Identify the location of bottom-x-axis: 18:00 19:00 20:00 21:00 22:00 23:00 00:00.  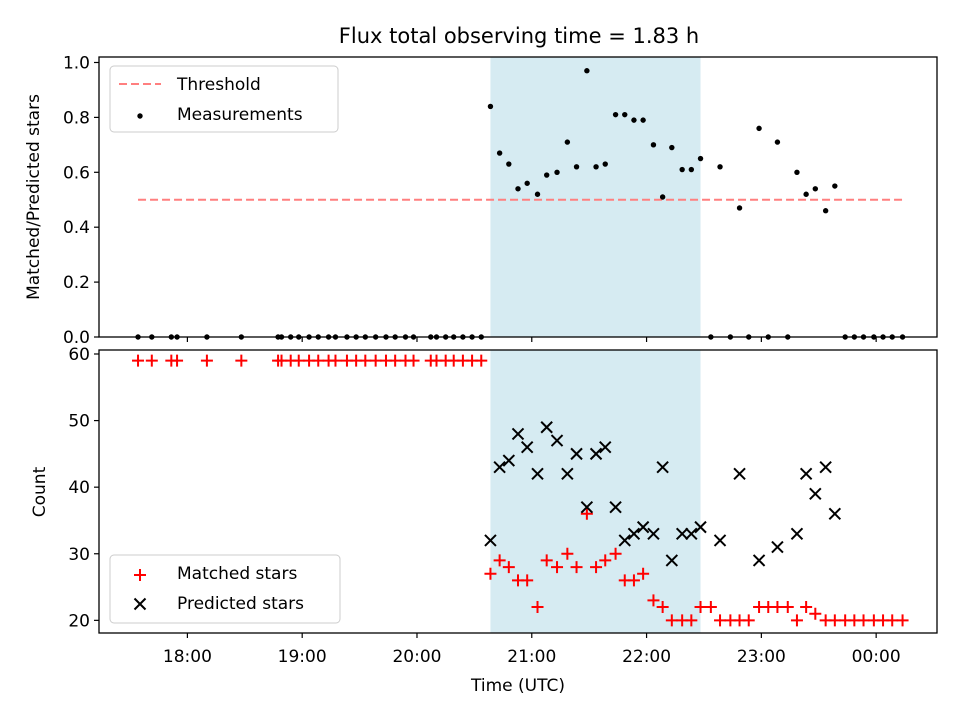
(532, 650).